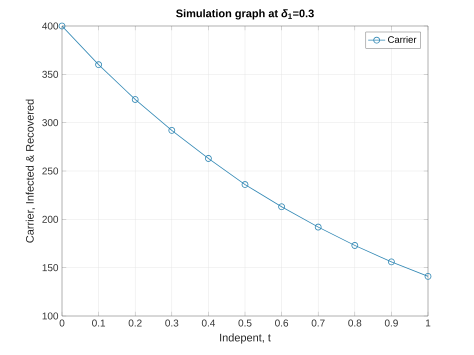  Describe the element at coordinates (50, 122) in the screenshot. I see `y-tick-label: 300` at that location.